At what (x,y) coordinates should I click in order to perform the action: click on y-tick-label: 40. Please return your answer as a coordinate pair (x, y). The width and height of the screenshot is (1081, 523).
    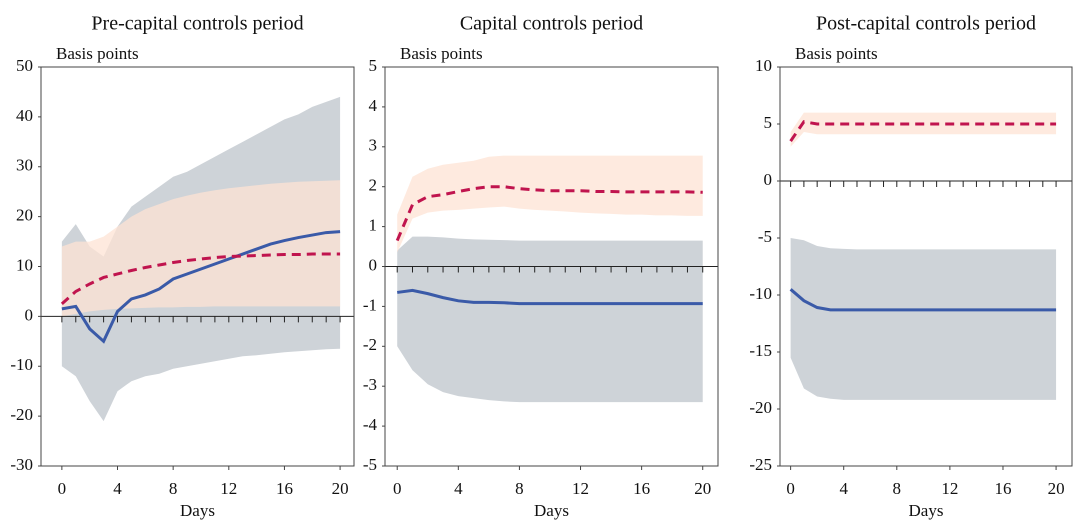
    Looking at the image, I should click on (24, 115).